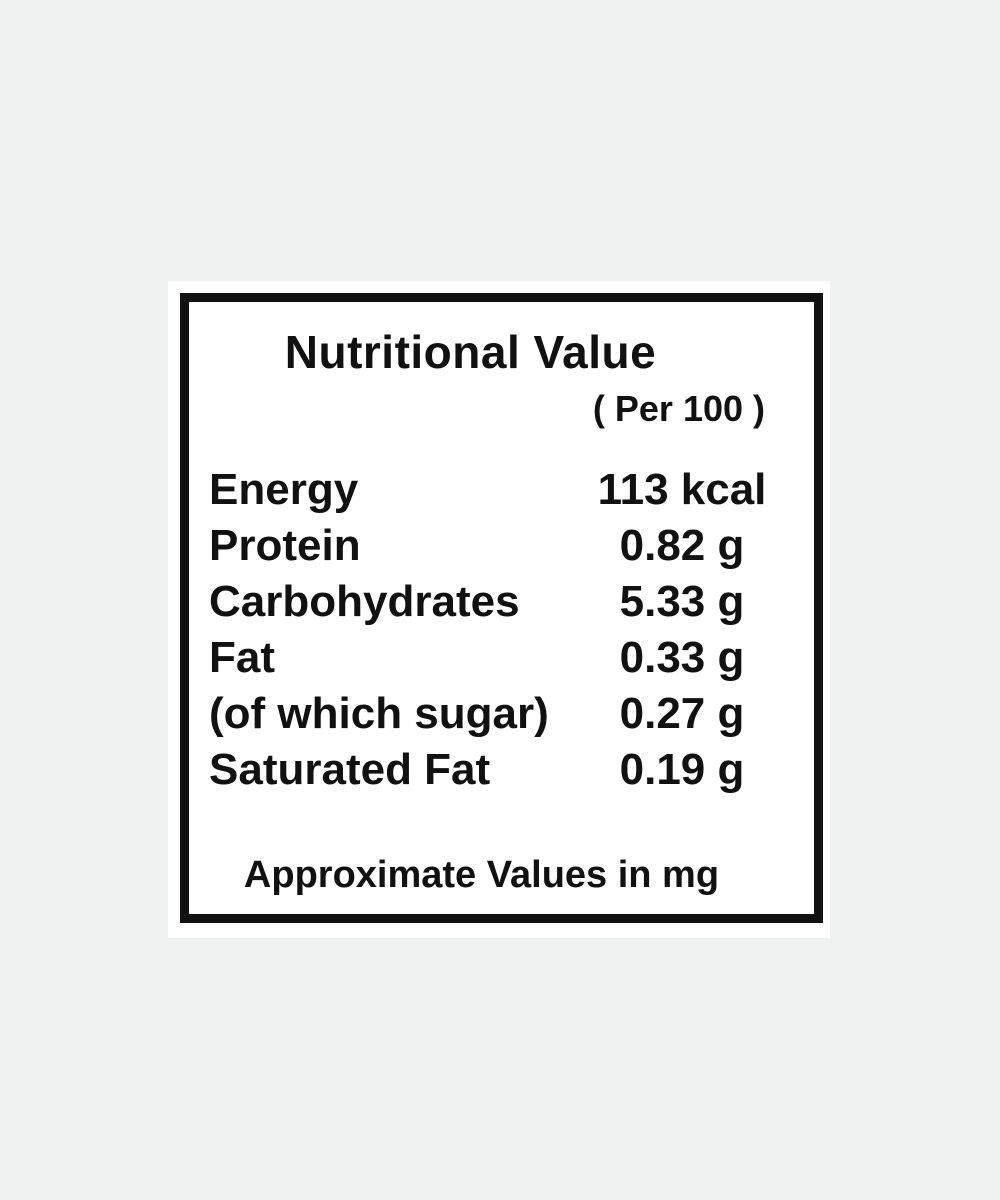 Image resolution: width=1000 pixels, height=1200 pixels. Describe the element at coordinates (682, 489) in the screenshot. I see `nutrient-value: 113 kcal` at that location.